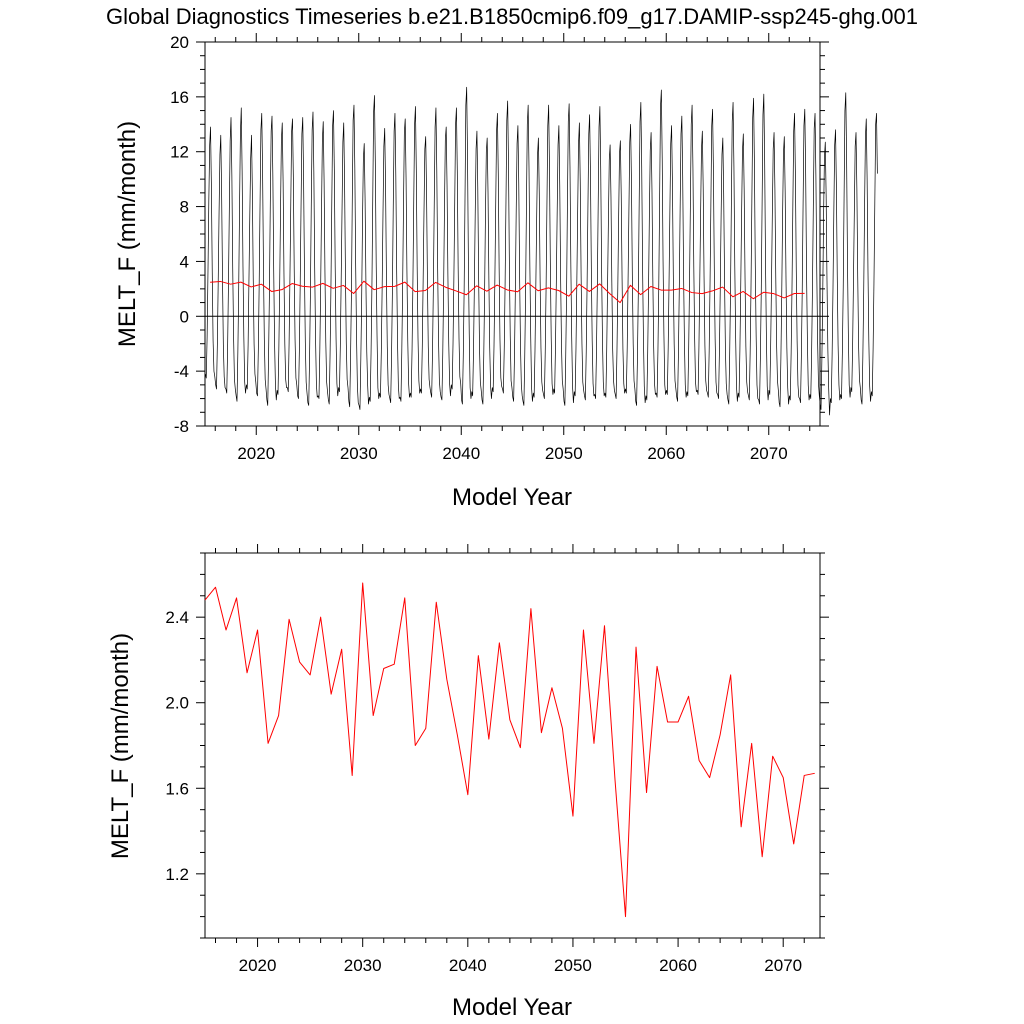 This screenshot has width=1024, height=1024. I want to click on bottom-x-tick-label: 2040, so click(468, 965).